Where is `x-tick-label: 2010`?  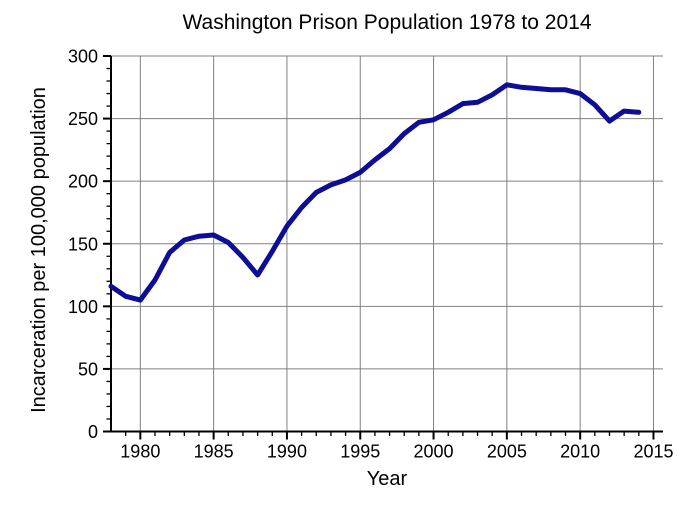 x-tick-label: 2010 is located at coordinates (580, 452).